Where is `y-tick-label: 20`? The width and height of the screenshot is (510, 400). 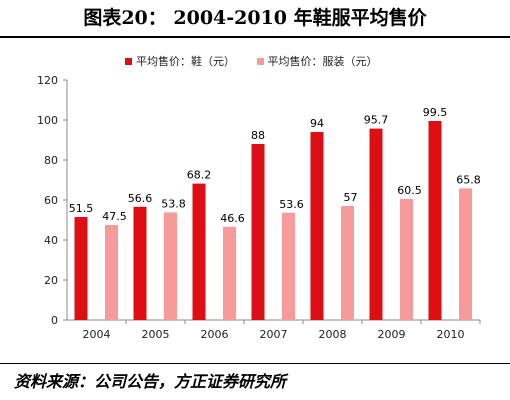 y-tick-label: 20 is located at coordinates (51, 280).